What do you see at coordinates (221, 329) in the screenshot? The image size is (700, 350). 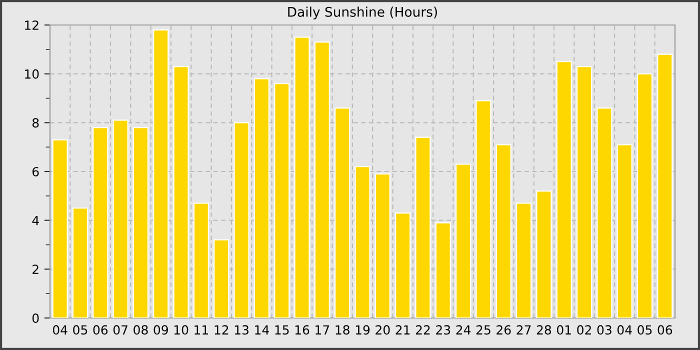 I see `x-tick-label: 12` at bounding box center [221, 329].